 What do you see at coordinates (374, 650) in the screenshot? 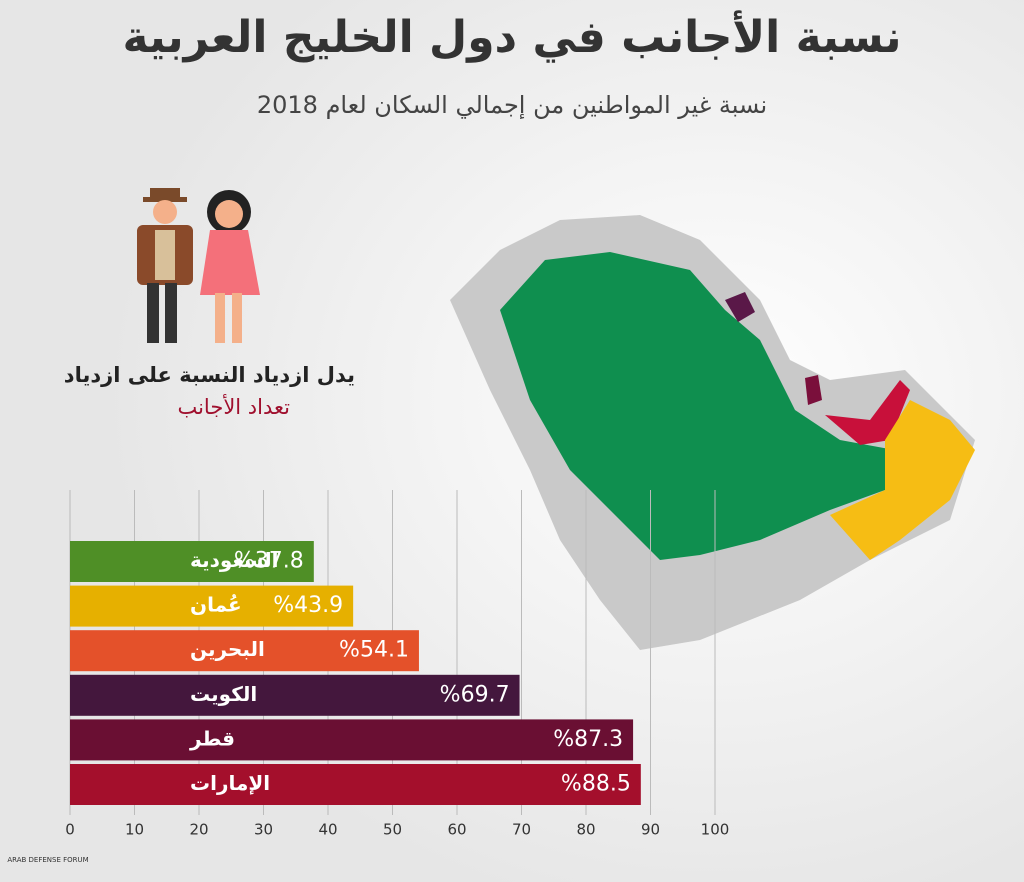
I see `value-label: %54.1` at bounding box center [374, 650].